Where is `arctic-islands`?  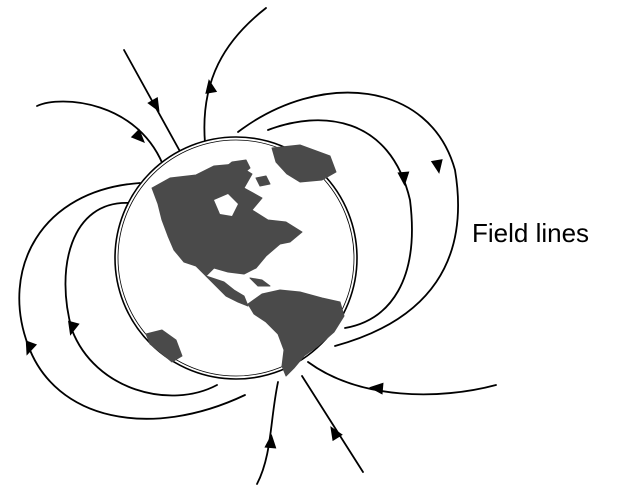 arctic-islands is located at coordinates (236, 168).